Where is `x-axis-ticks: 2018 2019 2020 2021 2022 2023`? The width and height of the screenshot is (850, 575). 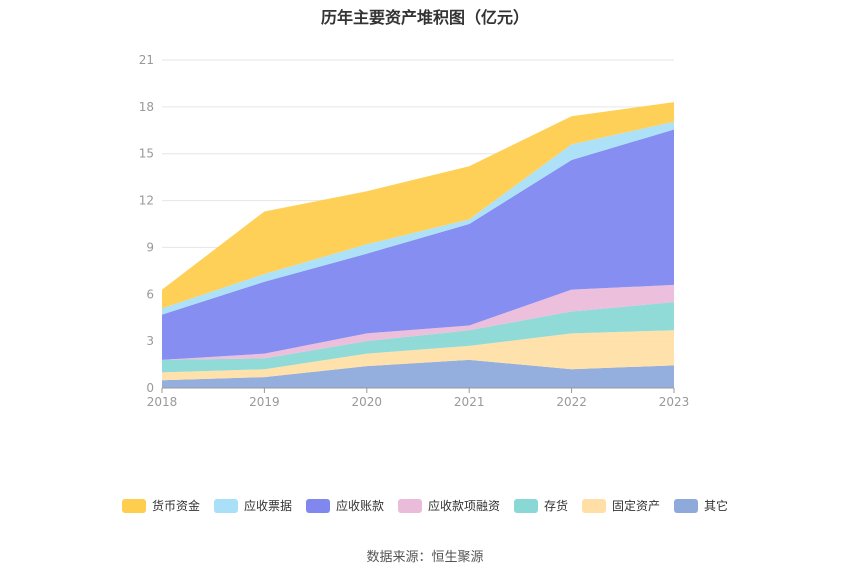 x-axis-ticks: 2018 2019 2020 2021 2022 2023 is located at coordinates (418, 402).